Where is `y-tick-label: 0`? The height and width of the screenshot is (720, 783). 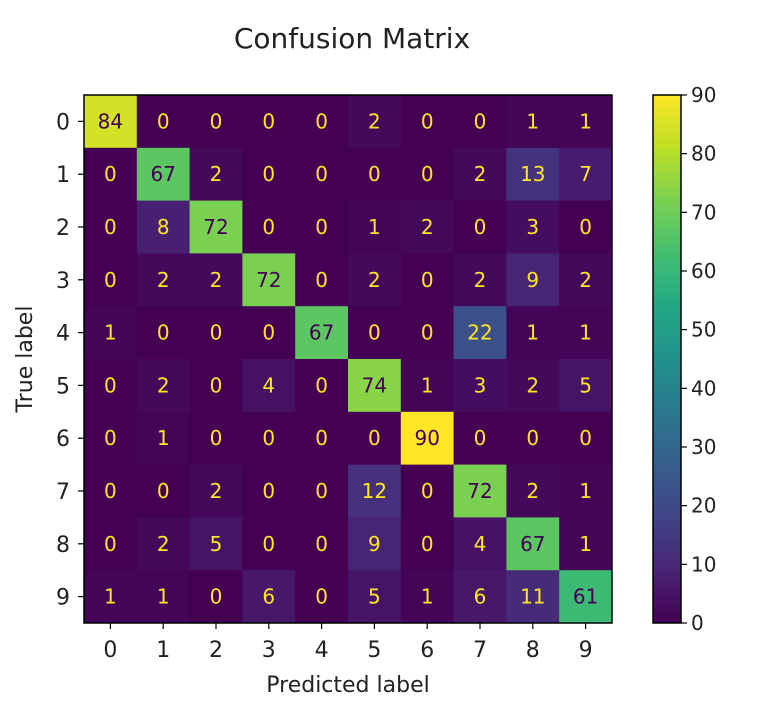
y-tick-label: 0 is located at coordinates (63, 122).